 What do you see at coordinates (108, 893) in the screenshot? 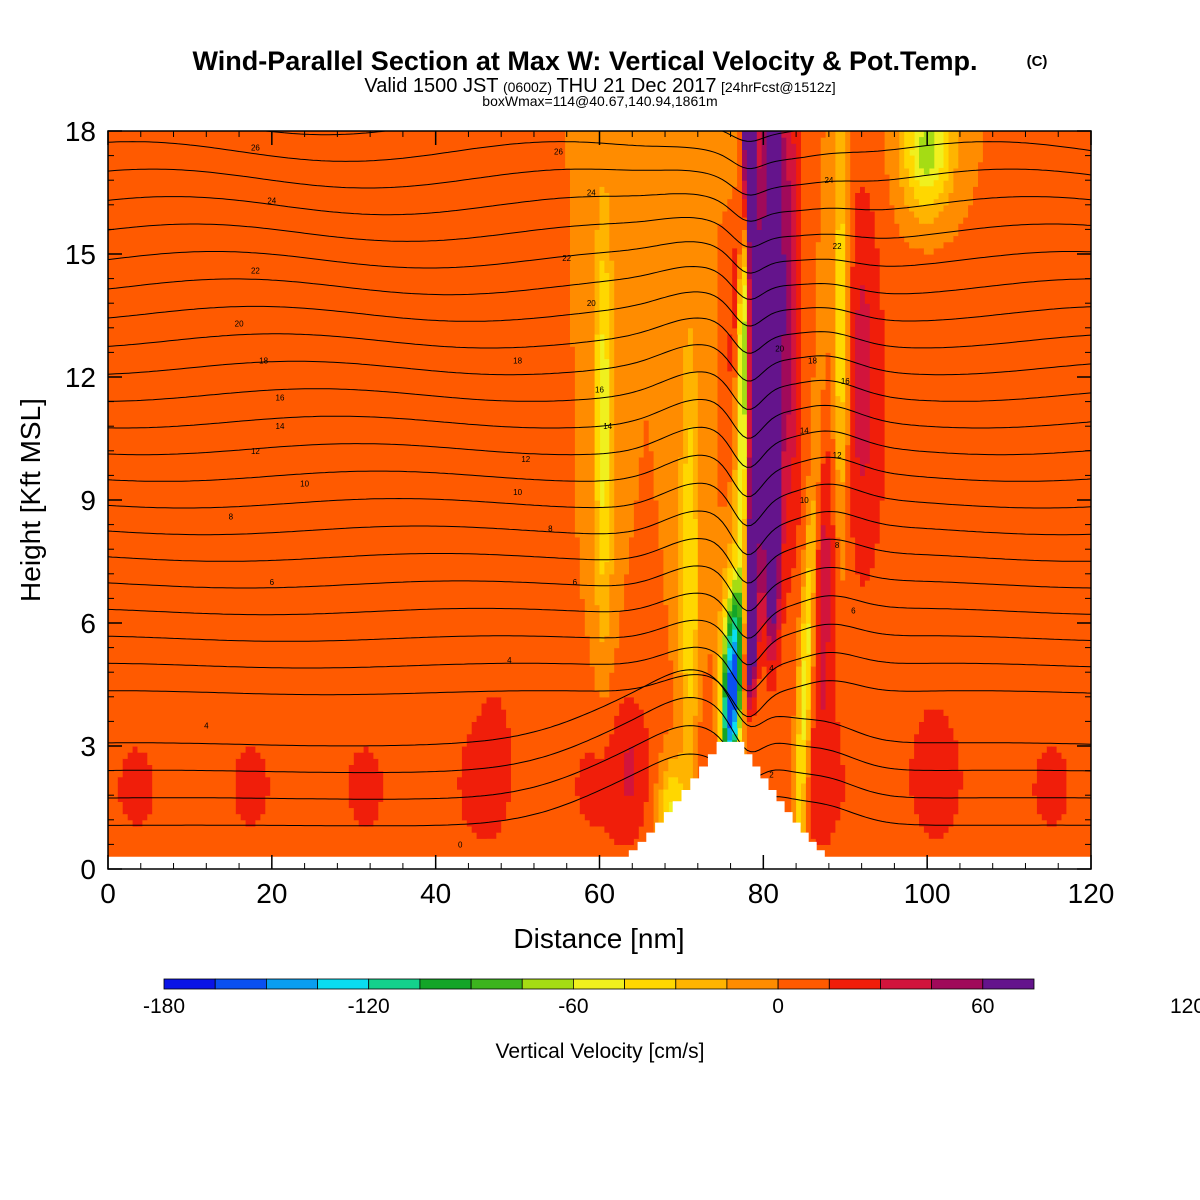
I see `x-tick-label: 0` at bounding box center [108, 893].